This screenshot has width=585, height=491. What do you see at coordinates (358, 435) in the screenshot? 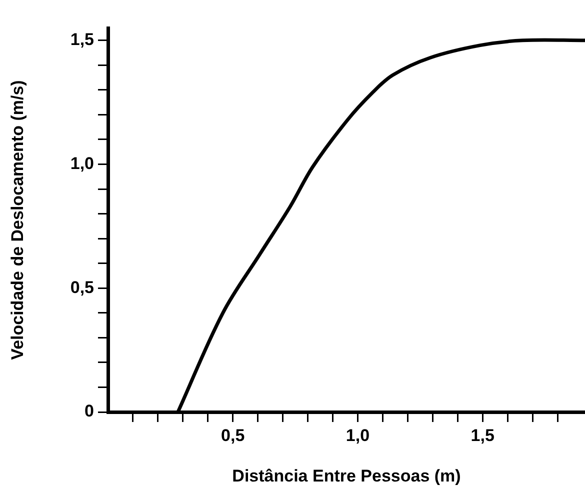
I see `x-tick-label: 1,0` at bounding box center [358, 435].